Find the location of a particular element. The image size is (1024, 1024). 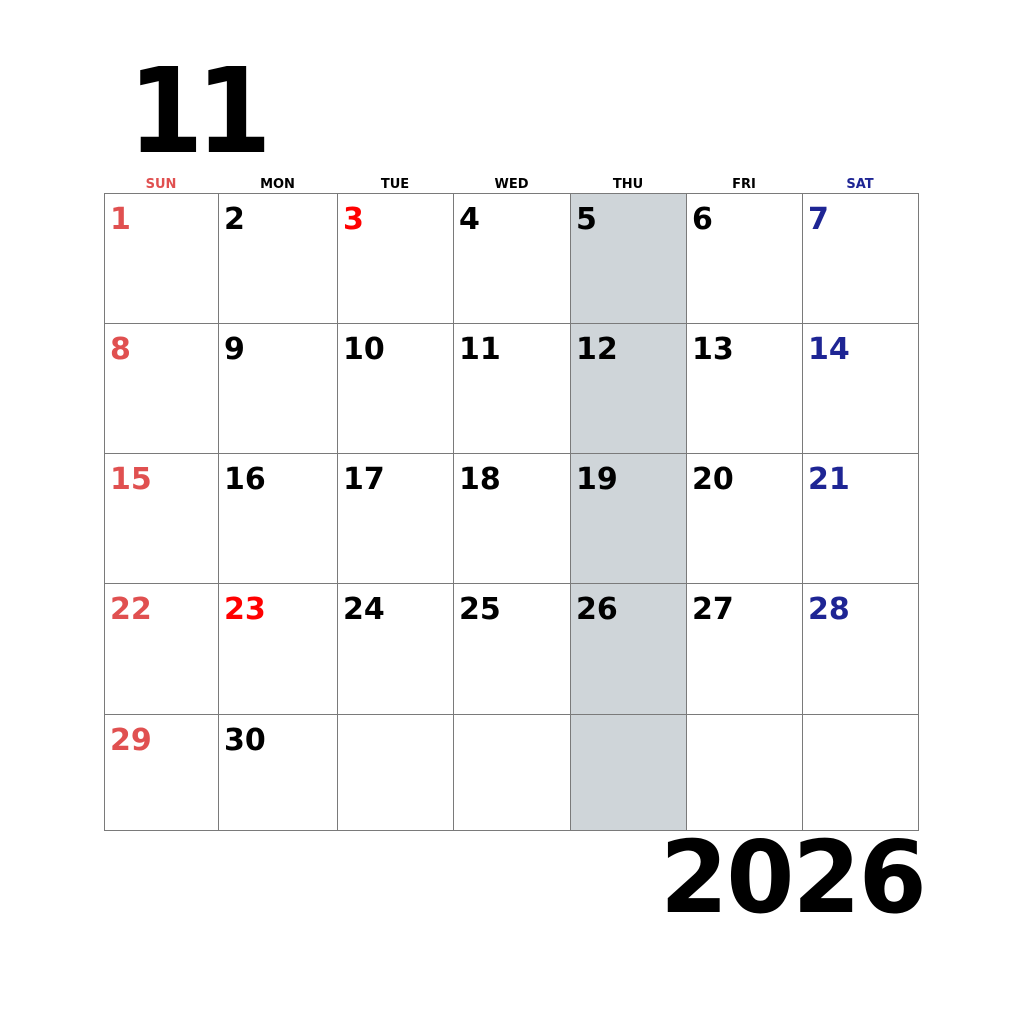

year-number: 2026 is located at coordinates (793, 877).